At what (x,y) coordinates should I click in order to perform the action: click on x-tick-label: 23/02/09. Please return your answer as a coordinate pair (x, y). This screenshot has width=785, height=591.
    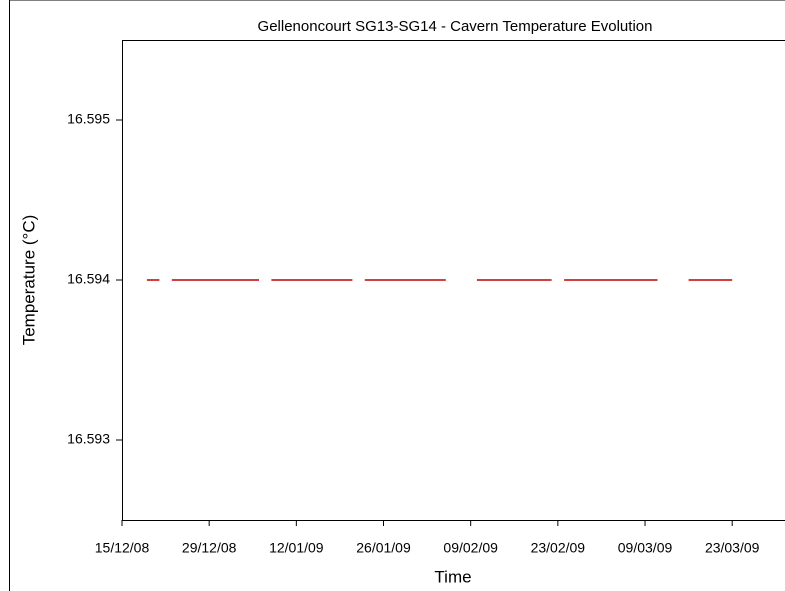
    Looking at the image, I should click on (558, 548).